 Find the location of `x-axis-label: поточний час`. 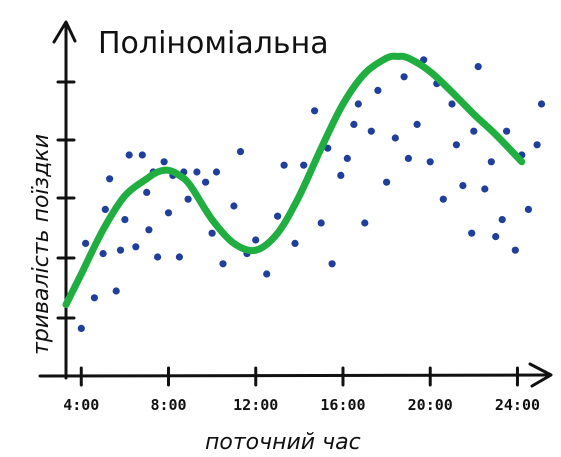

x-axis-label: поточний час is located at coordinates (283, 442).